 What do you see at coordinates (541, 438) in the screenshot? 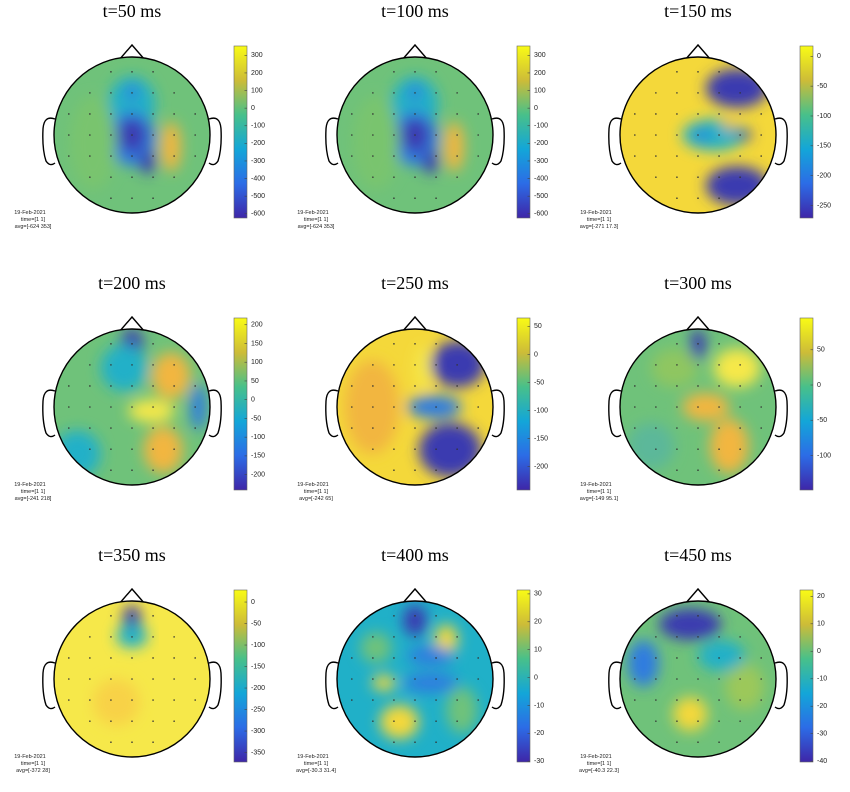
I see `colorbar-tick-label: -150` at bounding box center [541, 438].